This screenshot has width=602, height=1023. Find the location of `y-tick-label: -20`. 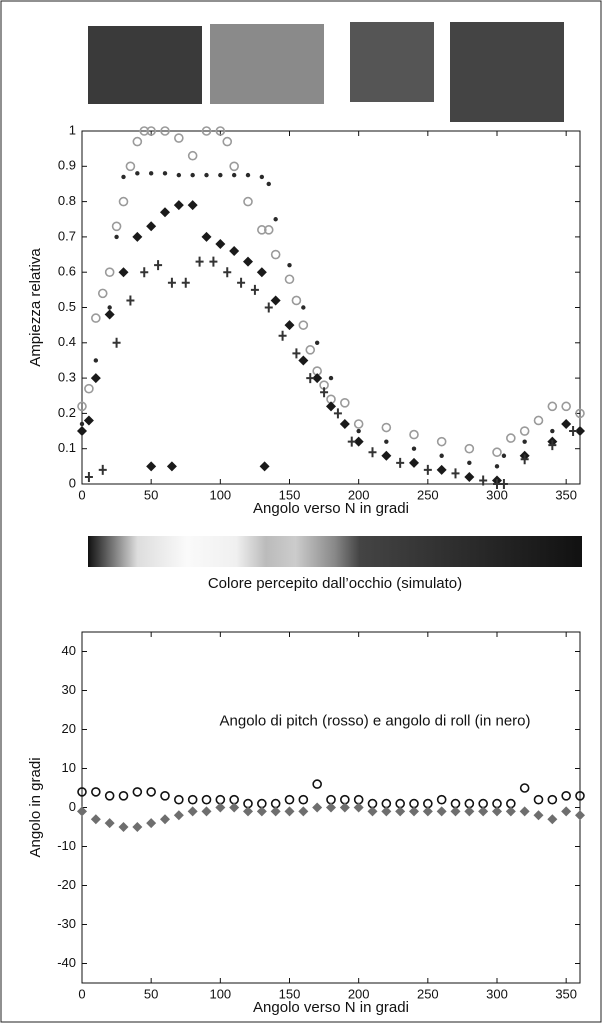

y-tick-label: -20 is located at coordinates (66, 884).